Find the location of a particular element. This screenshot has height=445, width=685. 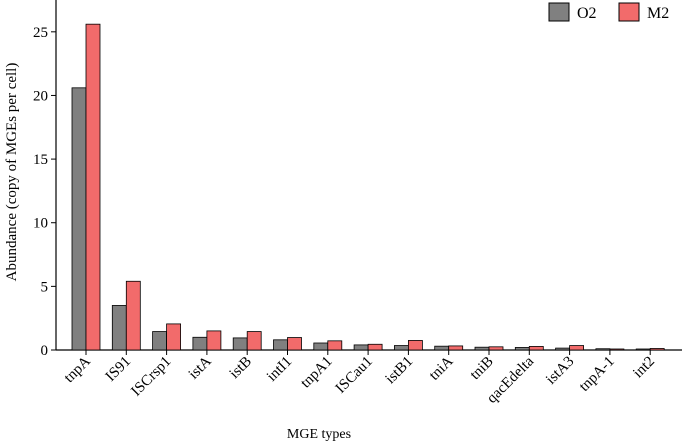

x-tick-label: tnpA is located at coordinates (77, 369).